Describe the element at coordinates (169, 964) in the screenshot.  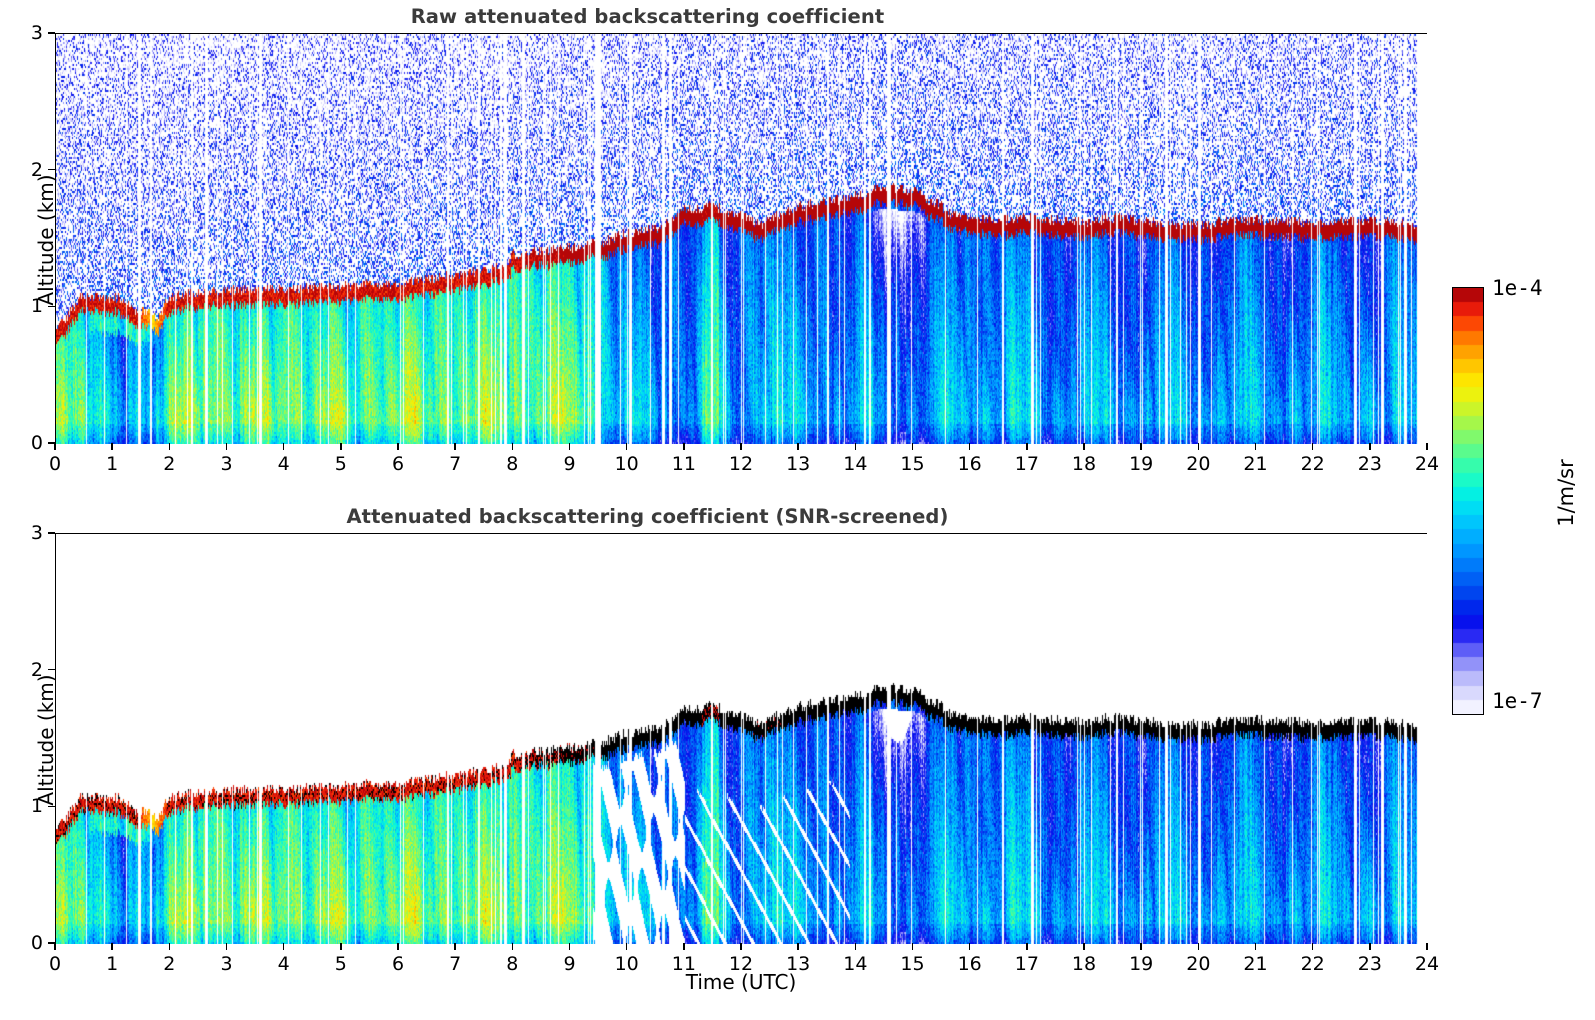
I see `x-tick-label: 2` at that location.